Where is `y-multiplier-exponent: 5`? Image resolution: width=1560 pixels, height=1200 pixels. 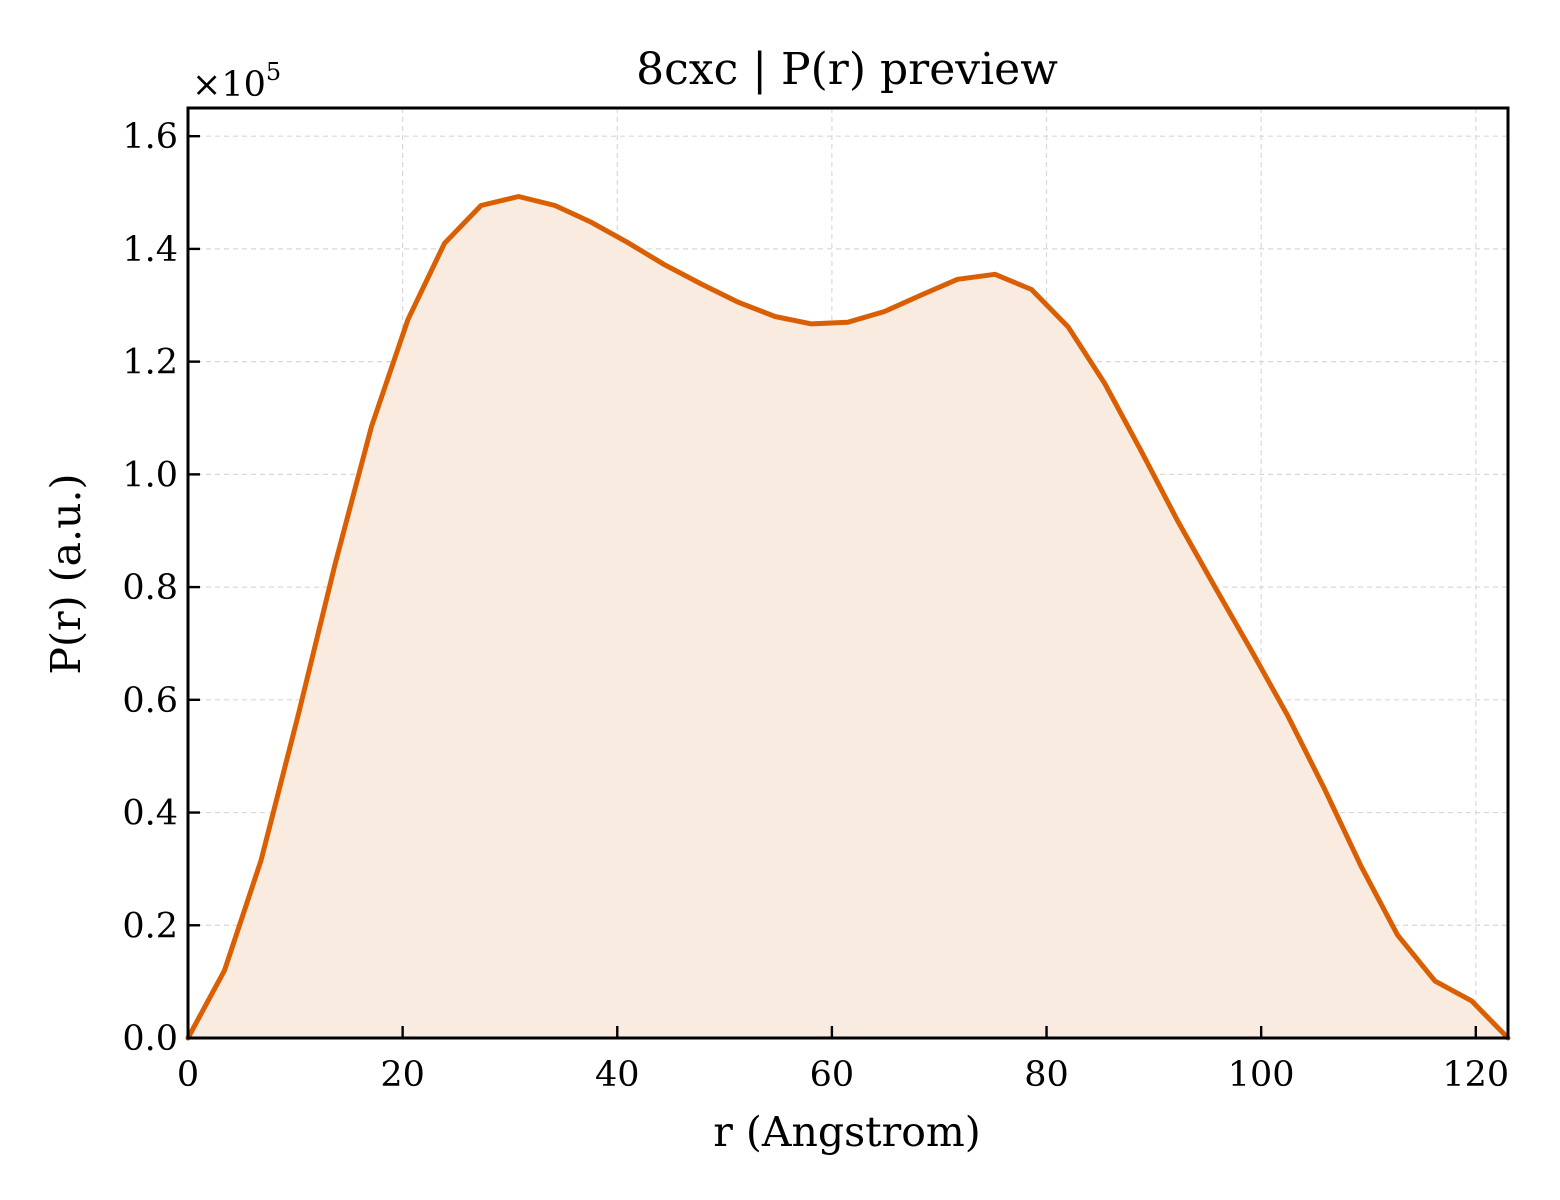
y-multiplier-exponent: 5 is located at coordinates (273, 72).